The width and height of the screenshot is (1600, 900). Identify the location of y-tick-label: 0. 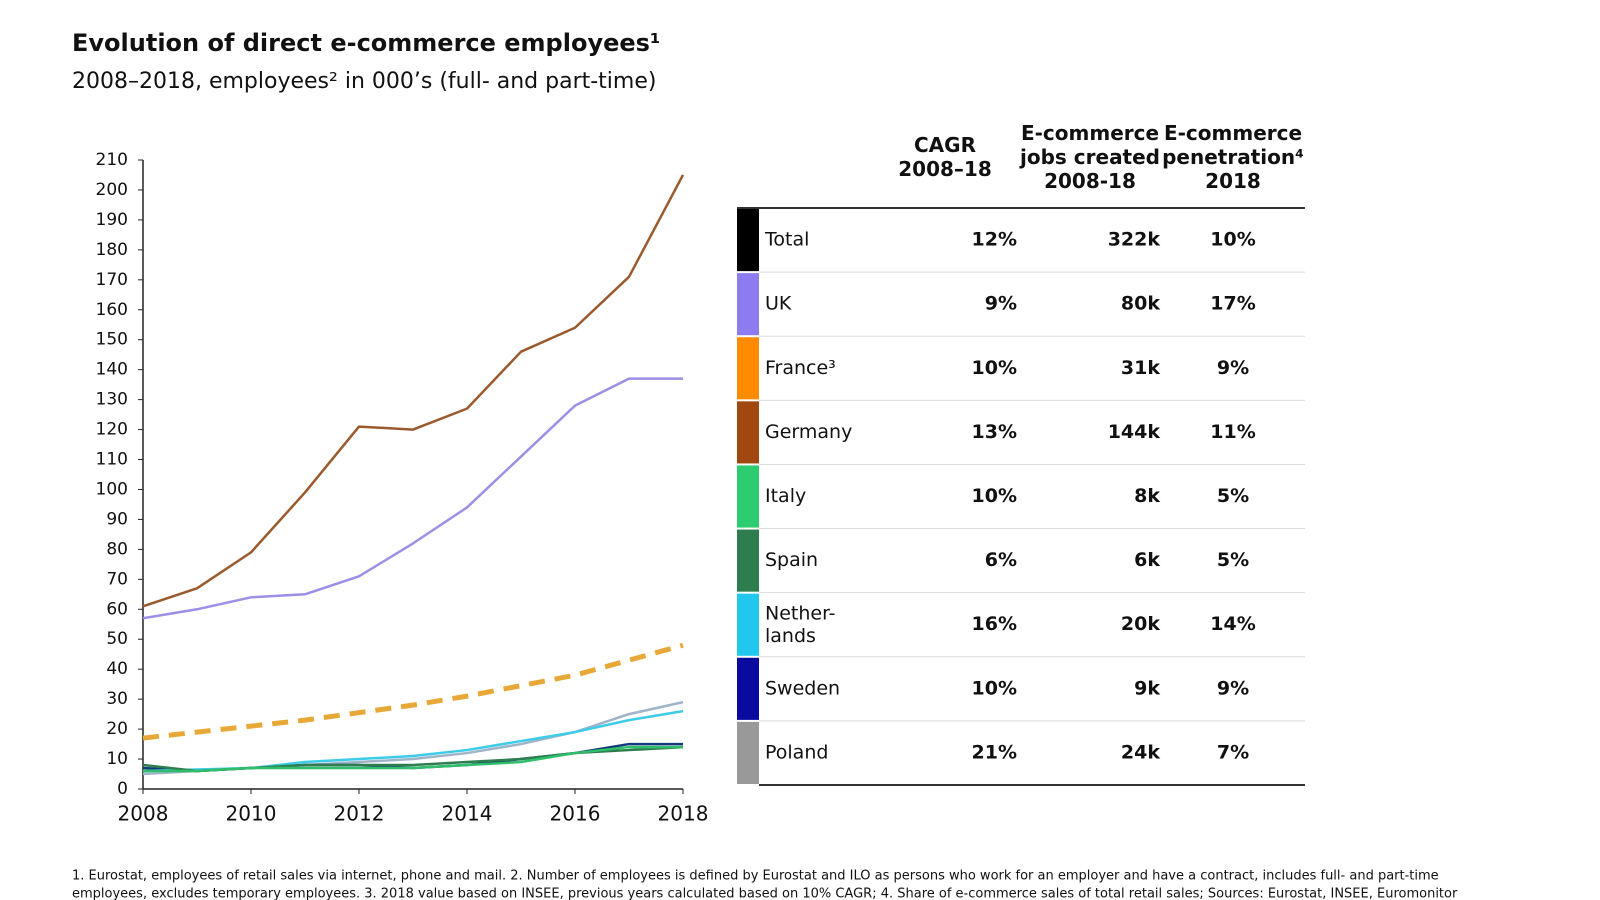
(122, 789).